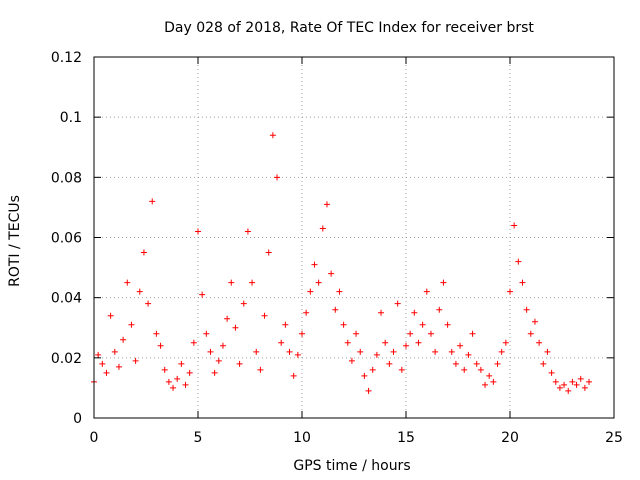  What do you see at coordinates (94, 438) in the screenshot?
I see `x-tick-label: 0` at bounding box center [94, 438].